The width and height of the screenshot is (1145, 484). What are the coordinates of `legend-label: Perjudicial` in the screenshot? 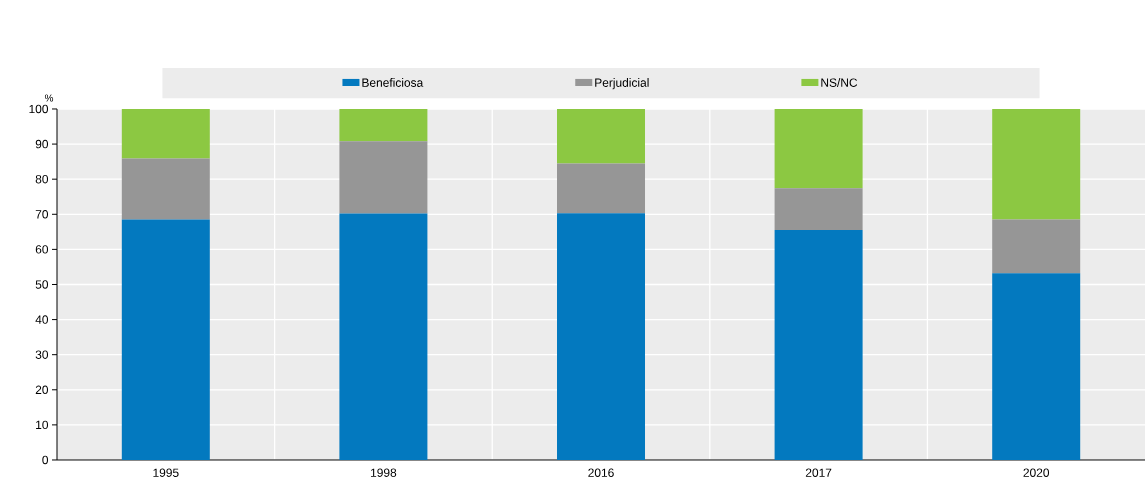 It's located at (622, 84).